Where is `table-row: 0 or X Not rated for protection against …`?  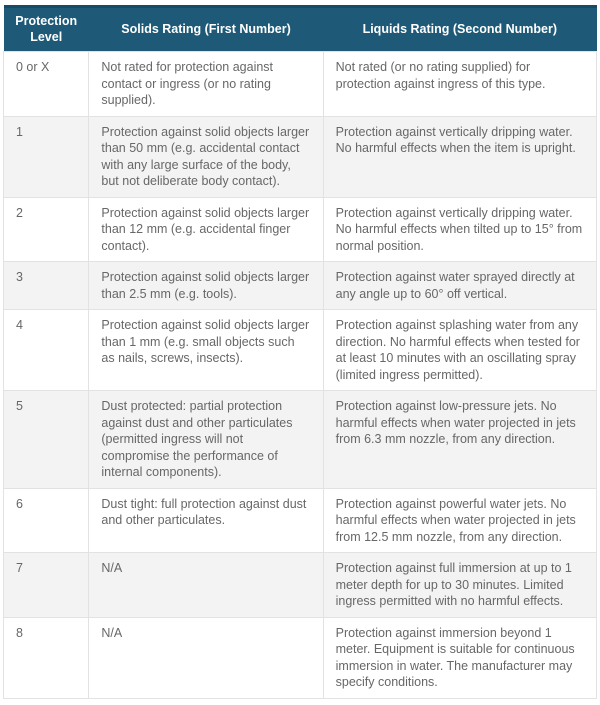 table-row: 0 or X Not rated for protection against … is located at coordinates (300, 84).